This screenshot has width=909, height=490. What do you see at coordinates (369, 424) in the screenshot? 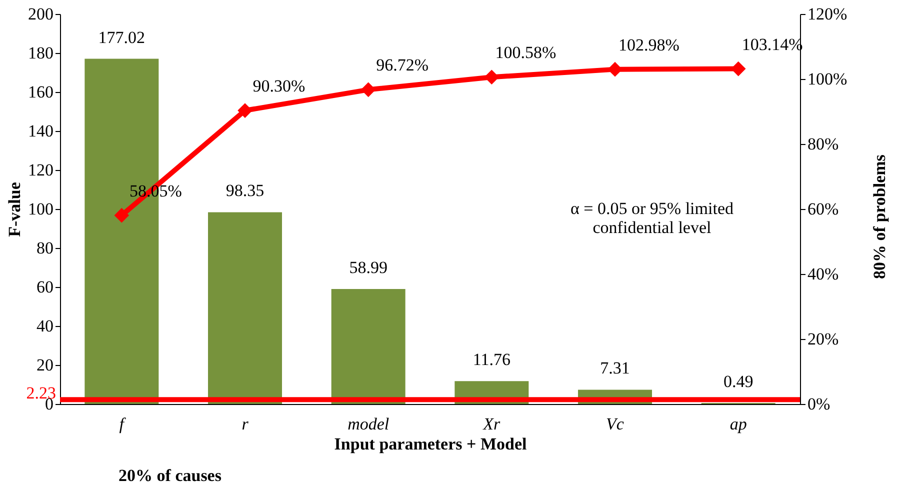
I see `x-tick-label: model` at bounding box center [369, 424].